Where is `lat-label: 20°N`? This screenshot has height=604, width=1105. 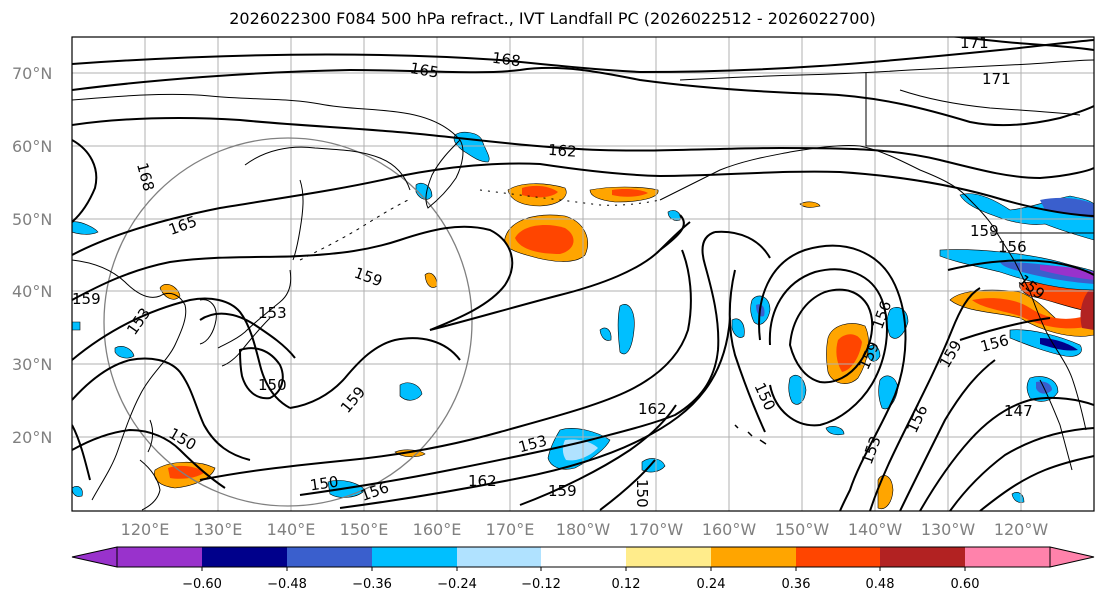
lat-label: 20°N is located at coordinates (32, 437).